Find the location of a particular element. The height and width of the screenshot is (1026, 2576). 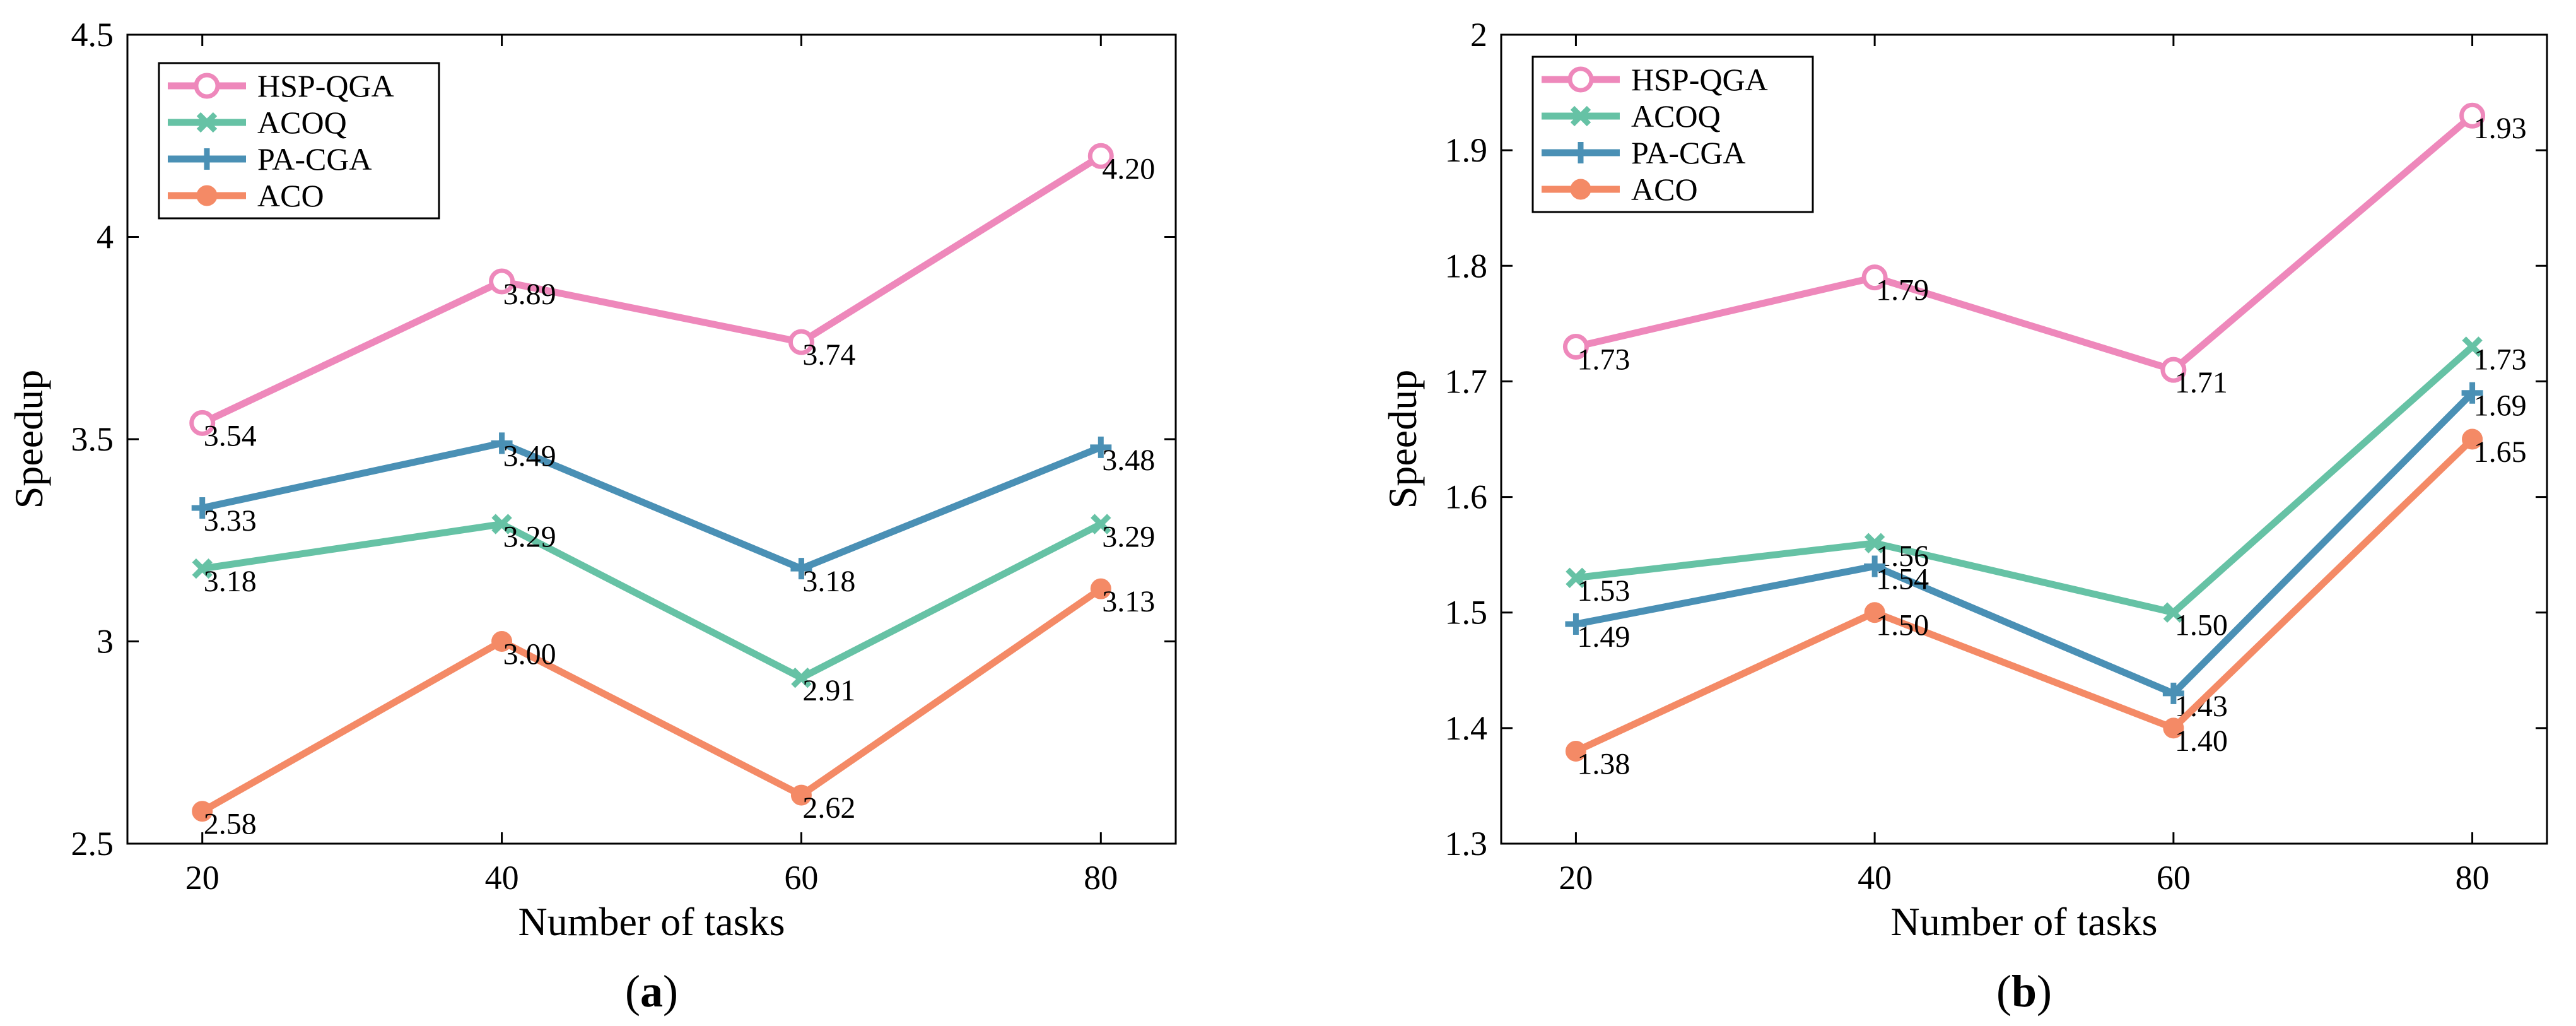

series-line-hsp-qga is located at coordinates (652, 290).